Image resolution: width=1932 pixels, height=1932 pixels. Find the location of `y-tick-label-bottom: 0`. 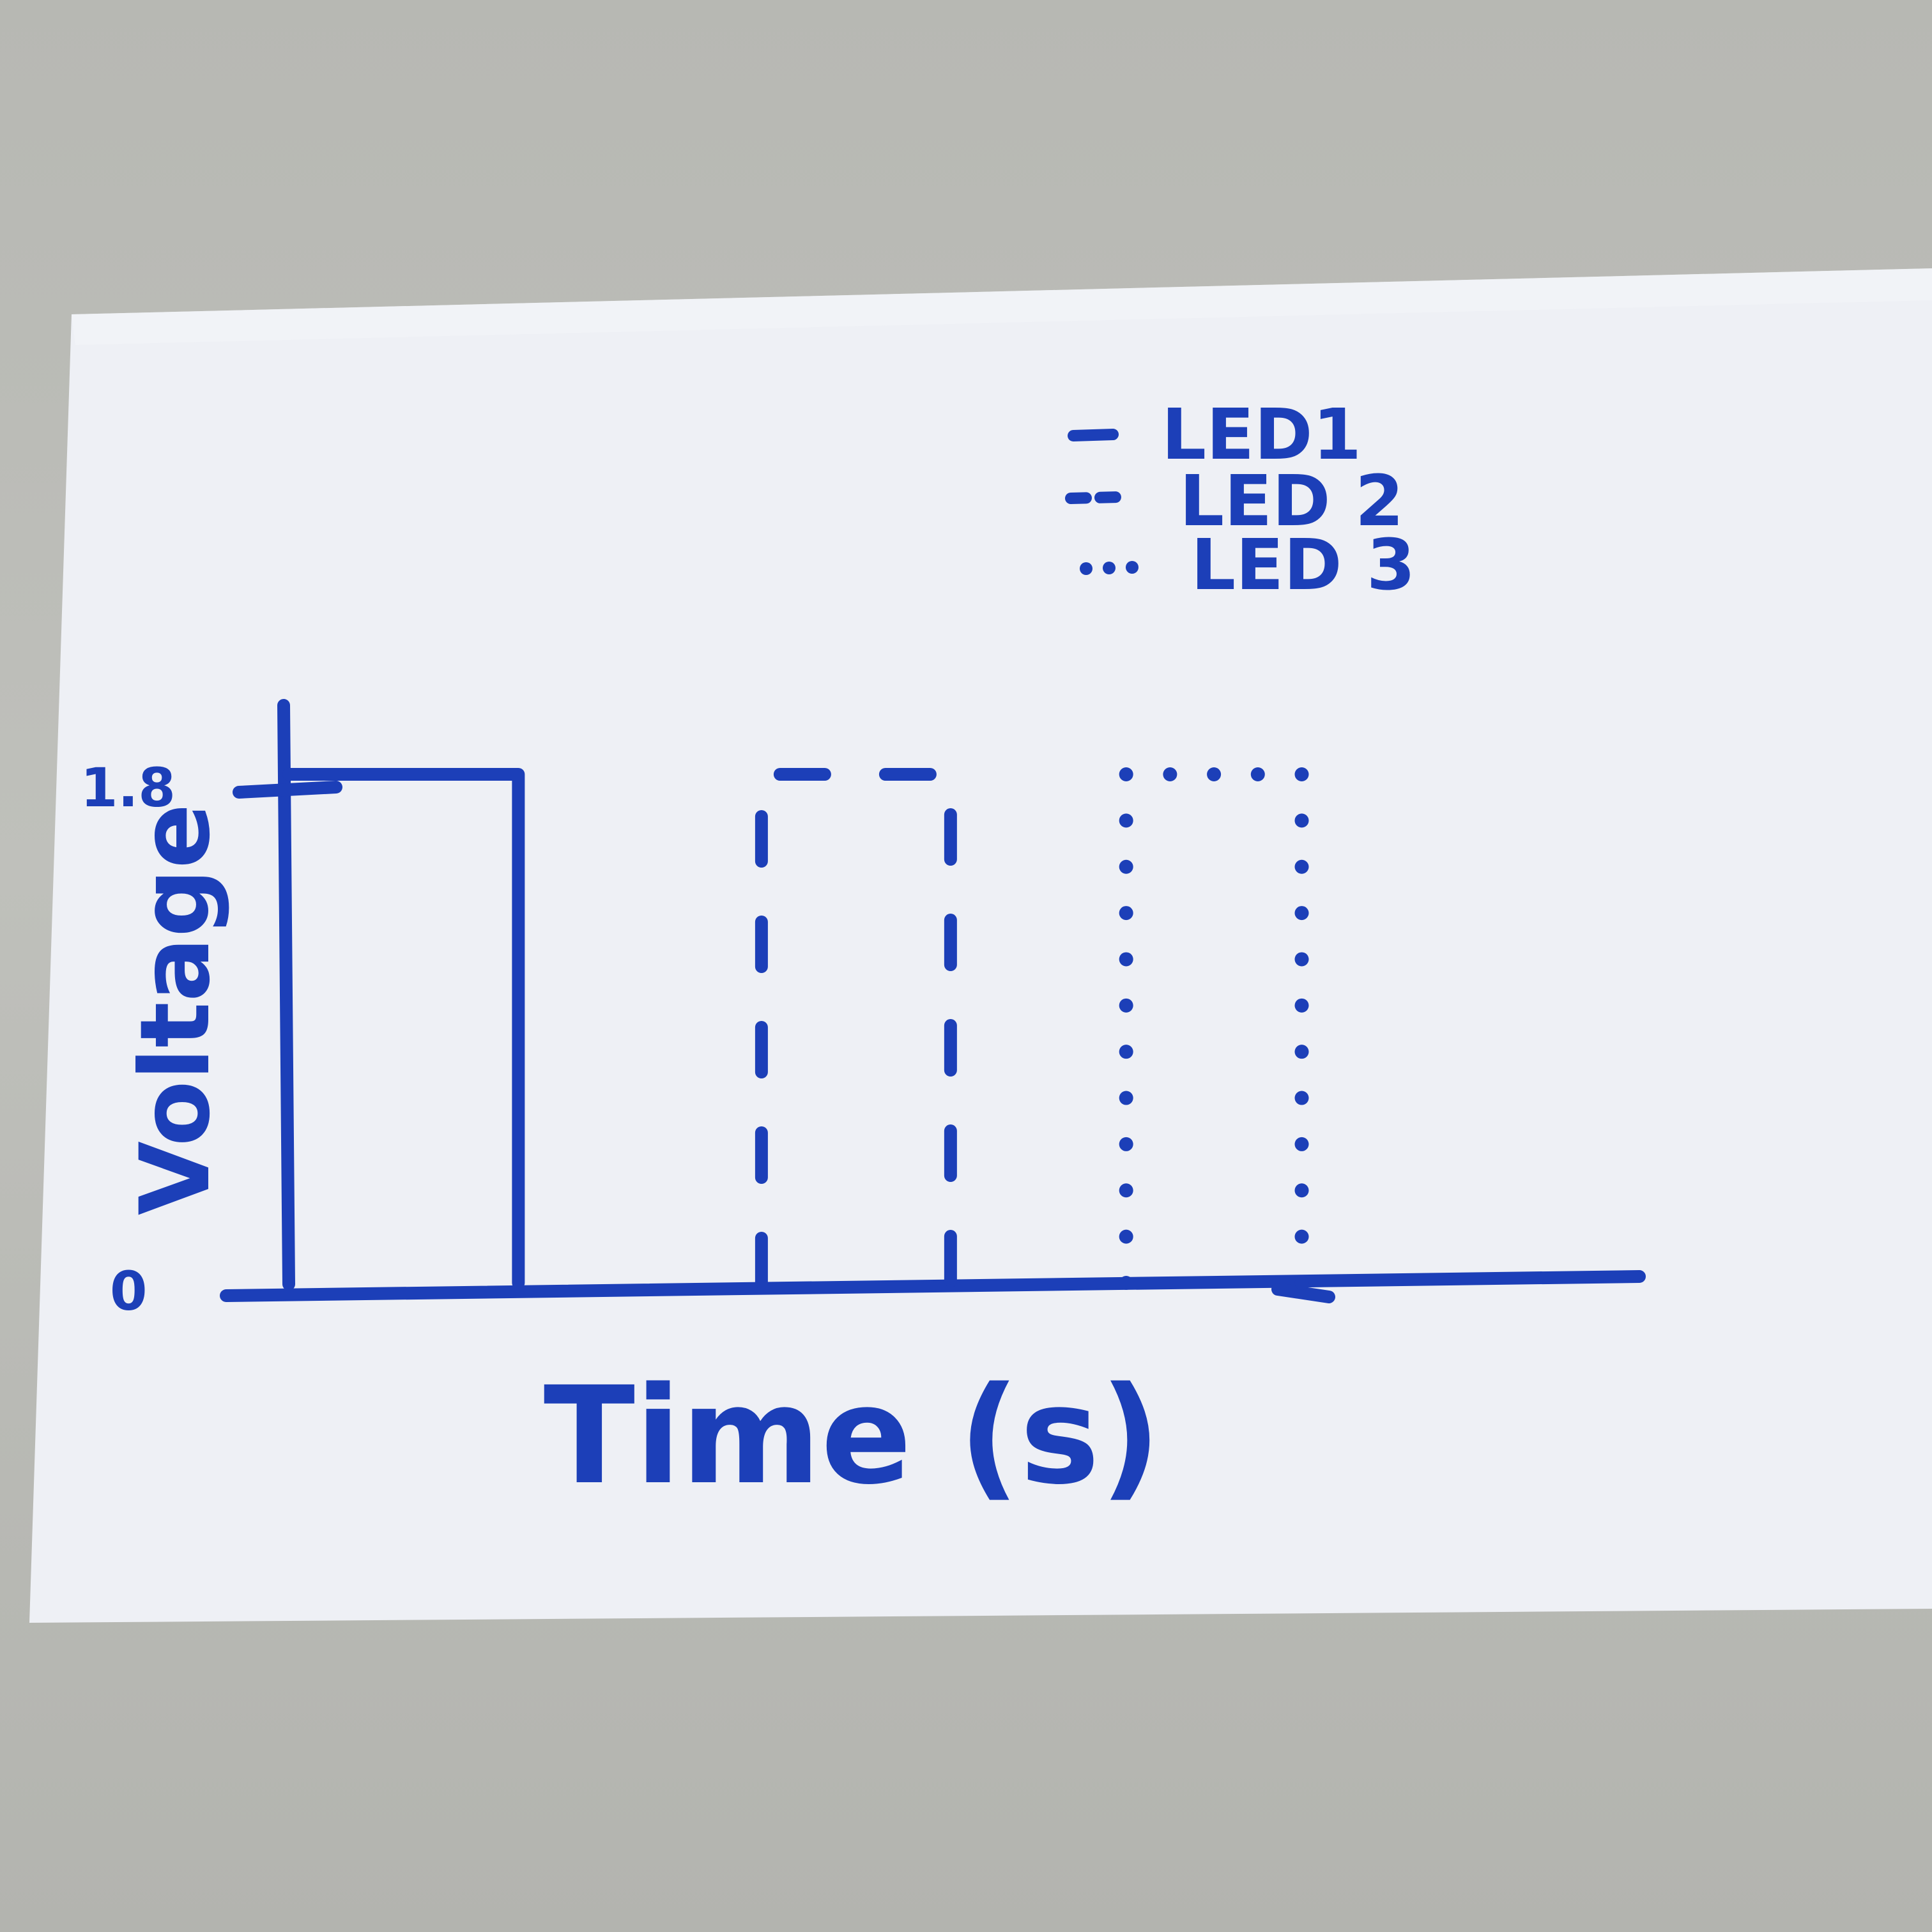

y-tick-label-bottom: 0 is located at coordinates (128, 1291).